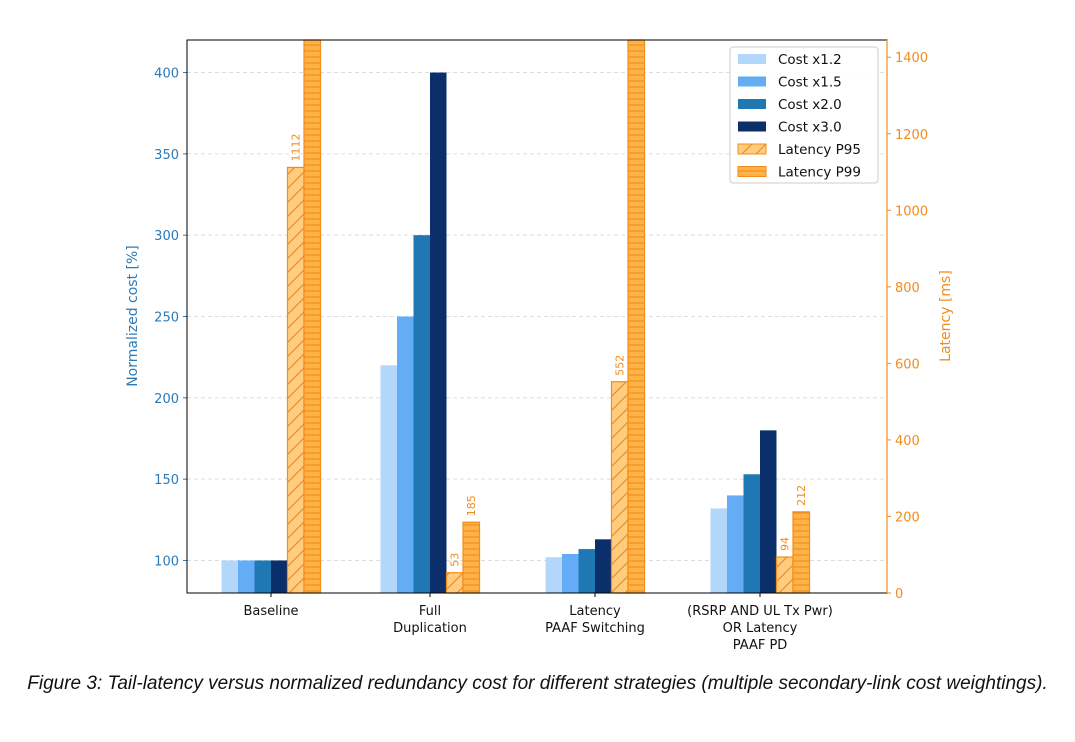 This screenshot has height=742, width=1075. Describe the element at coordinates (810, 60) in the screenshot. I see `legend-label: Cost x1.2` at that location.